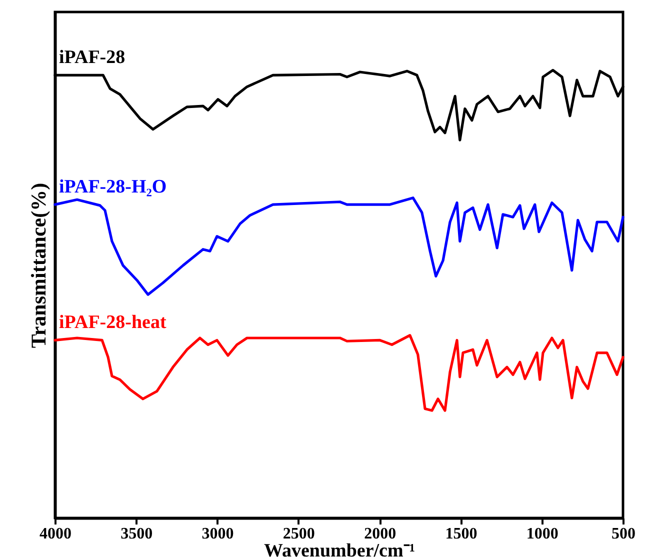 This screenshot has width=646, height=559. Describe the element at coordinates (542, 534) in the screenshot. I see `x-tick-label: 1000` at that location.